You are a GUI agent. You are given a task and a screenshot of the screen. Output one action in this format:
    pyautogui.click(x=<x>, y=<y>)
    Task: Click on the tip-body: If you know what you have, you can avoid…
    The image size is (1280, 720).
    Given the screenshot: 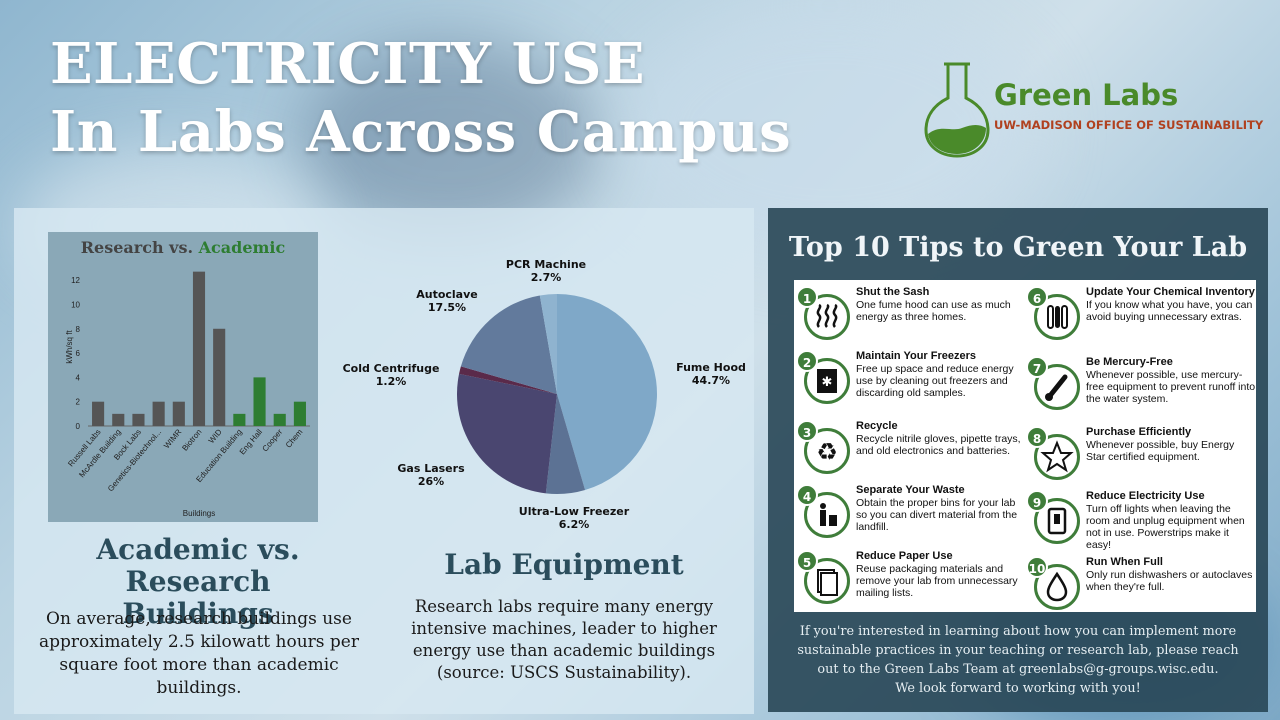 What is the action you would take?
    pyautogui.click(x=1169, y=311)
    